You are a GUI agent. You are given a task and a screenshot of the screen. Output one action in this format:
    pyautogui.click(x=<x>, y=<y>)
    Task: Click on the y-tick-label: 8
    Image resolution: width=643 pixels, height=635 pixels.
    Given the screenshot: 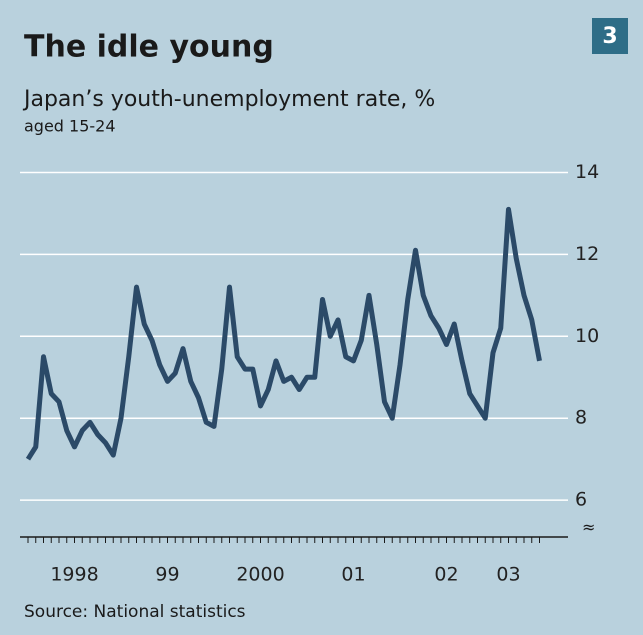 What is the action you would take?
    pyautogui.click(x=581, y=418)
    